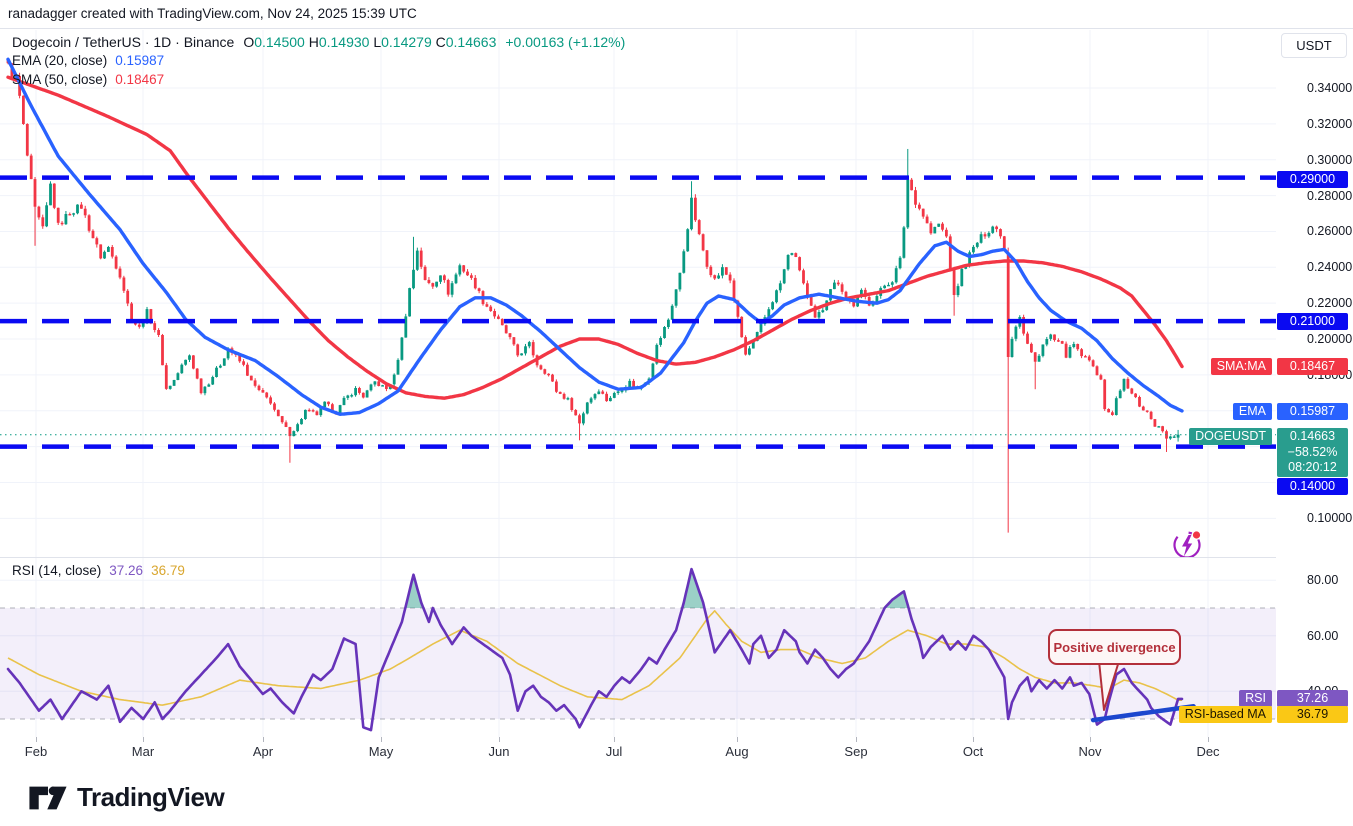 This screenshot has height=826, width=1353. What do you see at coordinates (1312, 467) in the screenshot?
I see `bar-countdown: 08:20:12` at bounding box center [1312, 467].